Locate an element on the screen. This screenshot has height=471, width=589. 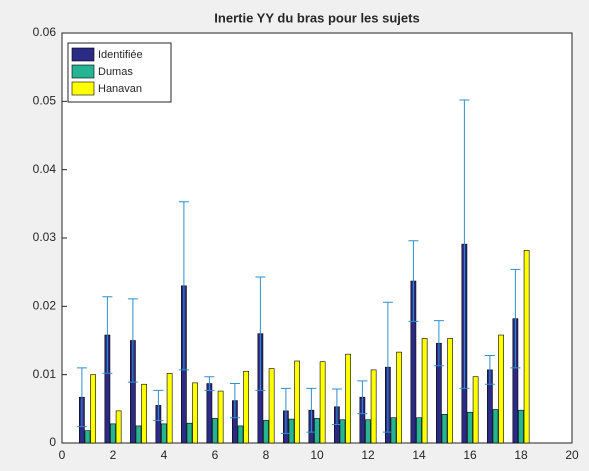
legend-label: Hanavan is located at coordinates (120, 89).